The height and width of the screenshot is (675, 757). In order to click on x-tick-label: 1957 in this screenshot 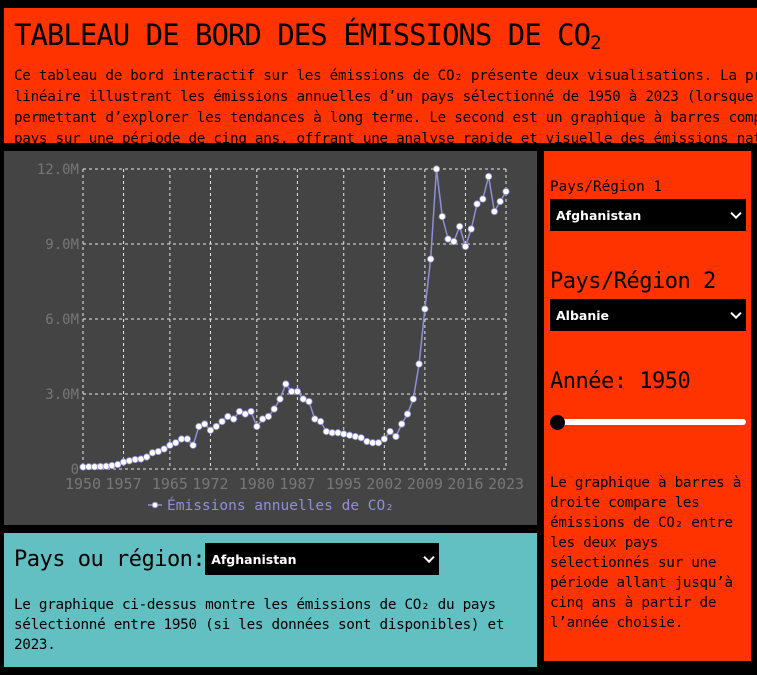, I will do `click(123, 484)`.